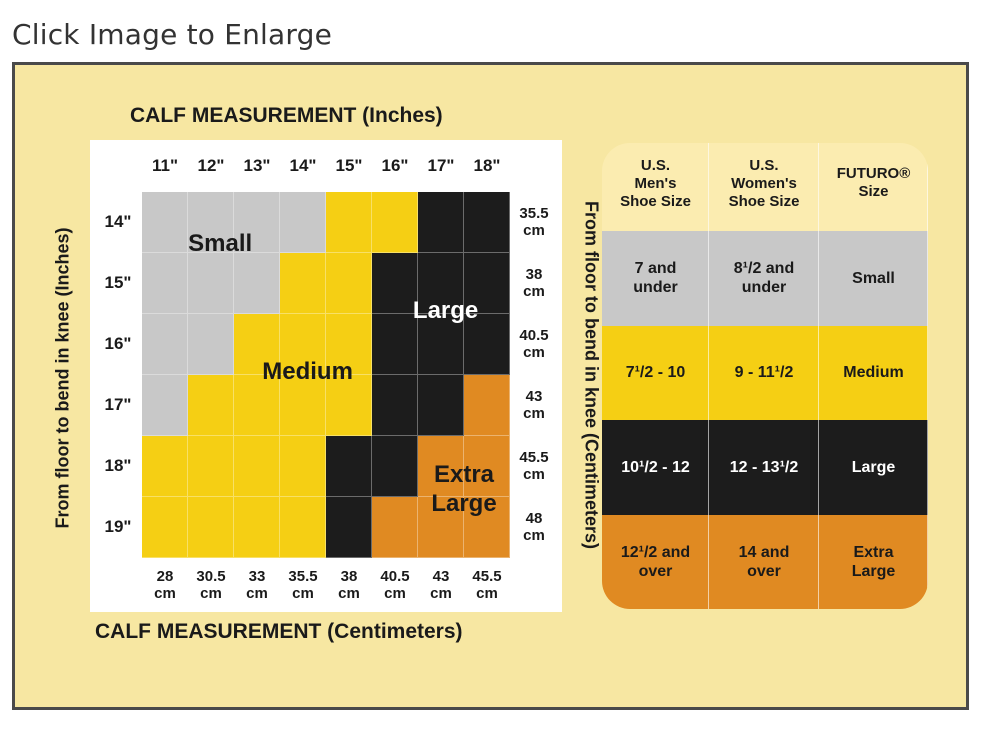 The height and width of the screenshot is (730, 1000). Describe the element at coordinates (464, 475) in the screenshot. I see `zone-label-extra-large-text: Extra` at that location.